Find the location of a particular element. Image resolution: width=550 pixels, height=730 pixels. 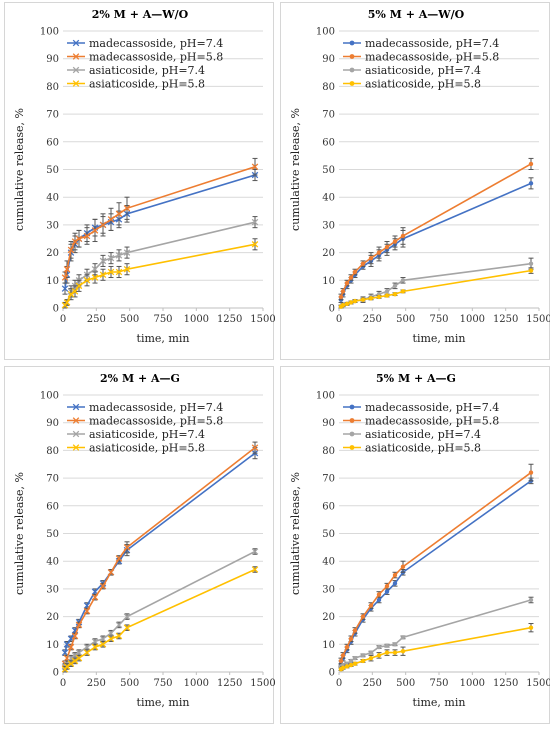

x-tick-label: 1250 is located at coordinates (505, 683).